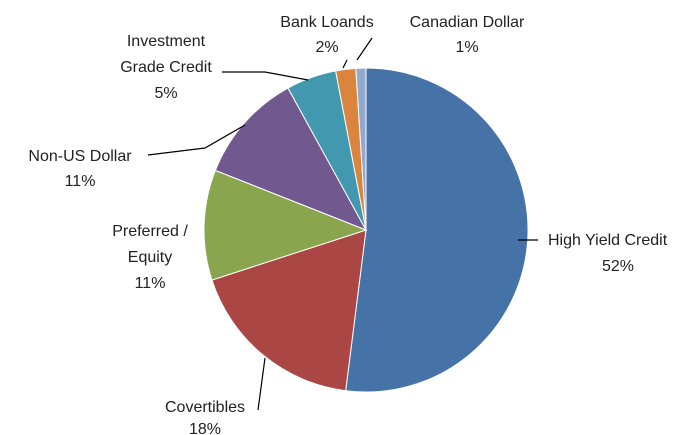  What do you see at coordinates (80, 181) in the screenshot?
I see `label-non-us-dollar-pct: 11%` at bounding box center [80, 181].